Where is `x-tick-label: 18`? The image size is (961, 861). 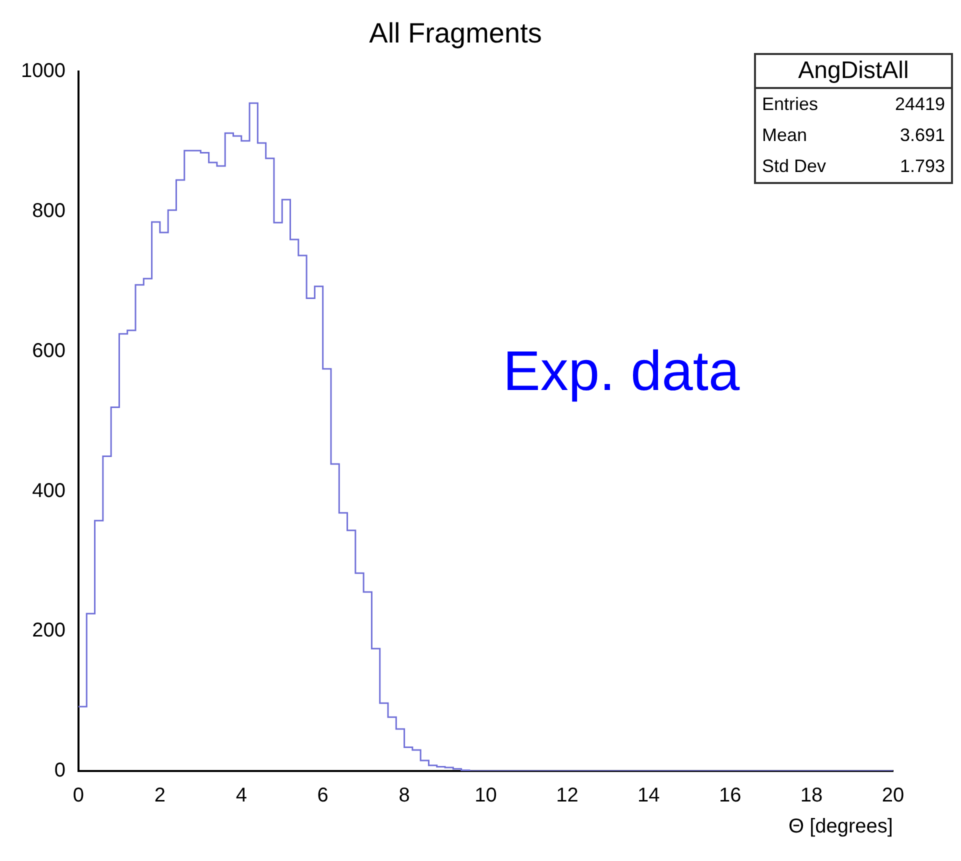 x-tick-label: 18 is located at coordinates (811, 795).